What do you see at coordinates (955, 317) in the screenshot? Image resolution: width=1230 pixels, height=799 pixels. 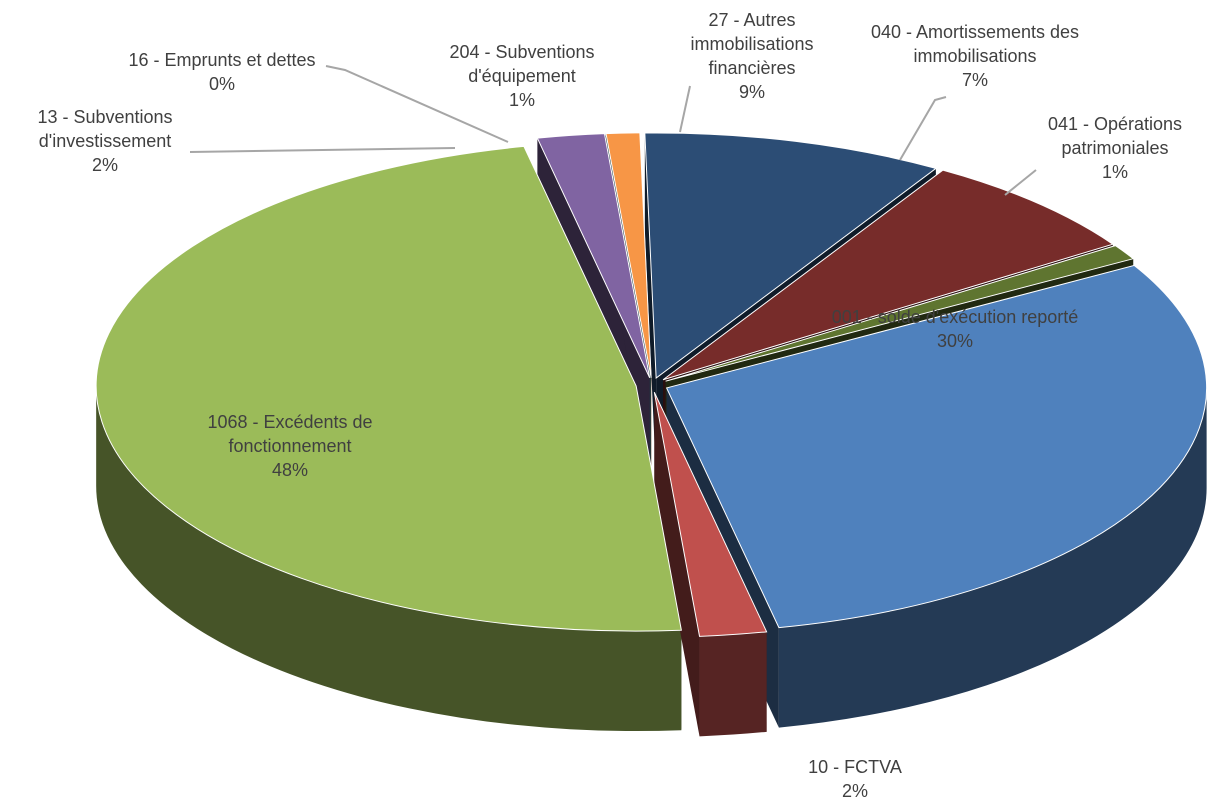 I see `category-label: 001 - solde d'exécution reporté` at bounding box center [955, 317].